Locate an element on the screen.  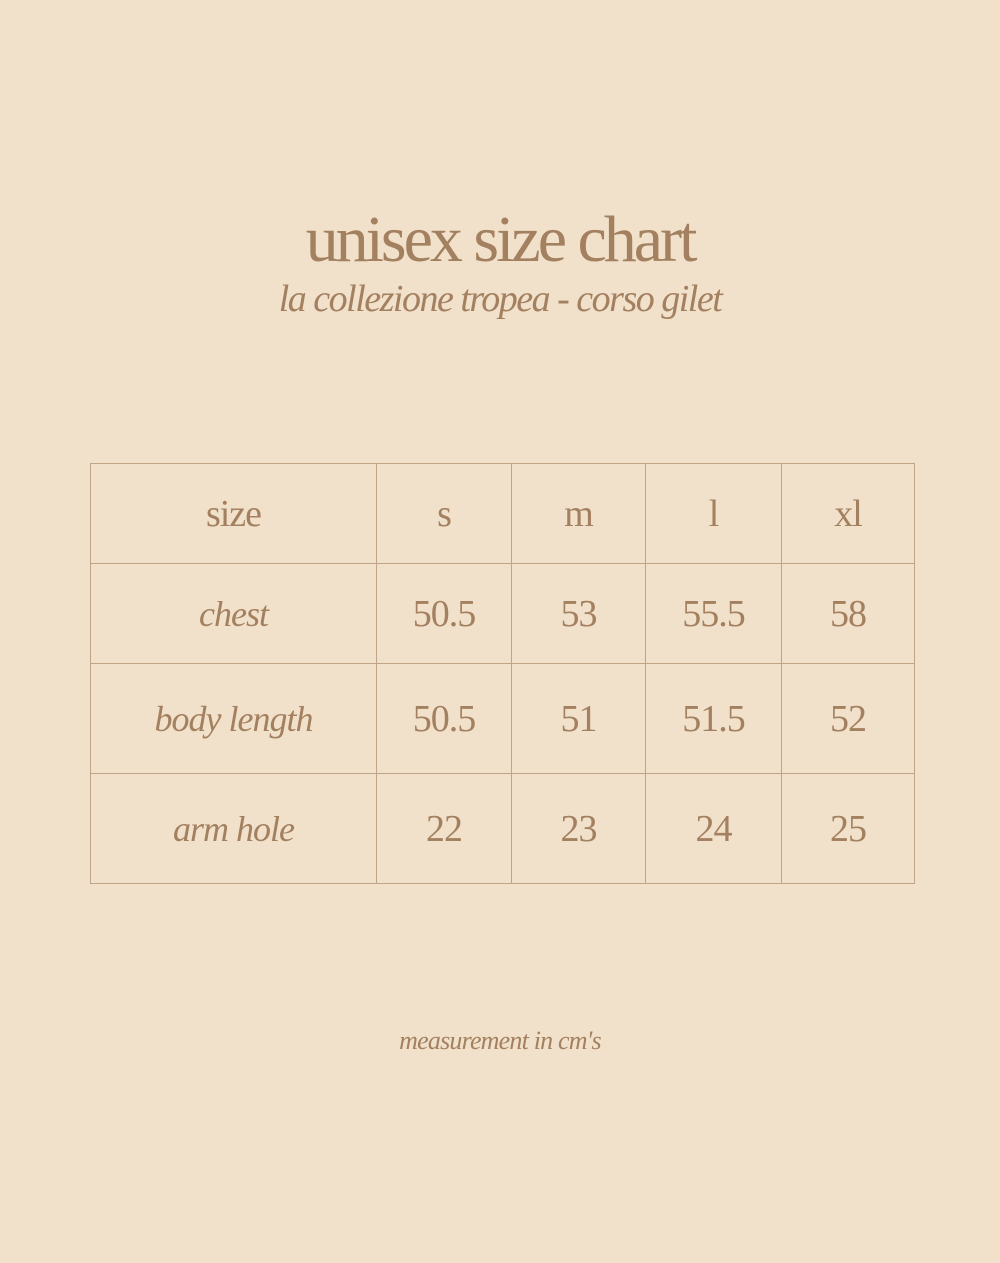
table-cell: 51.5 is located at coordinates (713, 718).